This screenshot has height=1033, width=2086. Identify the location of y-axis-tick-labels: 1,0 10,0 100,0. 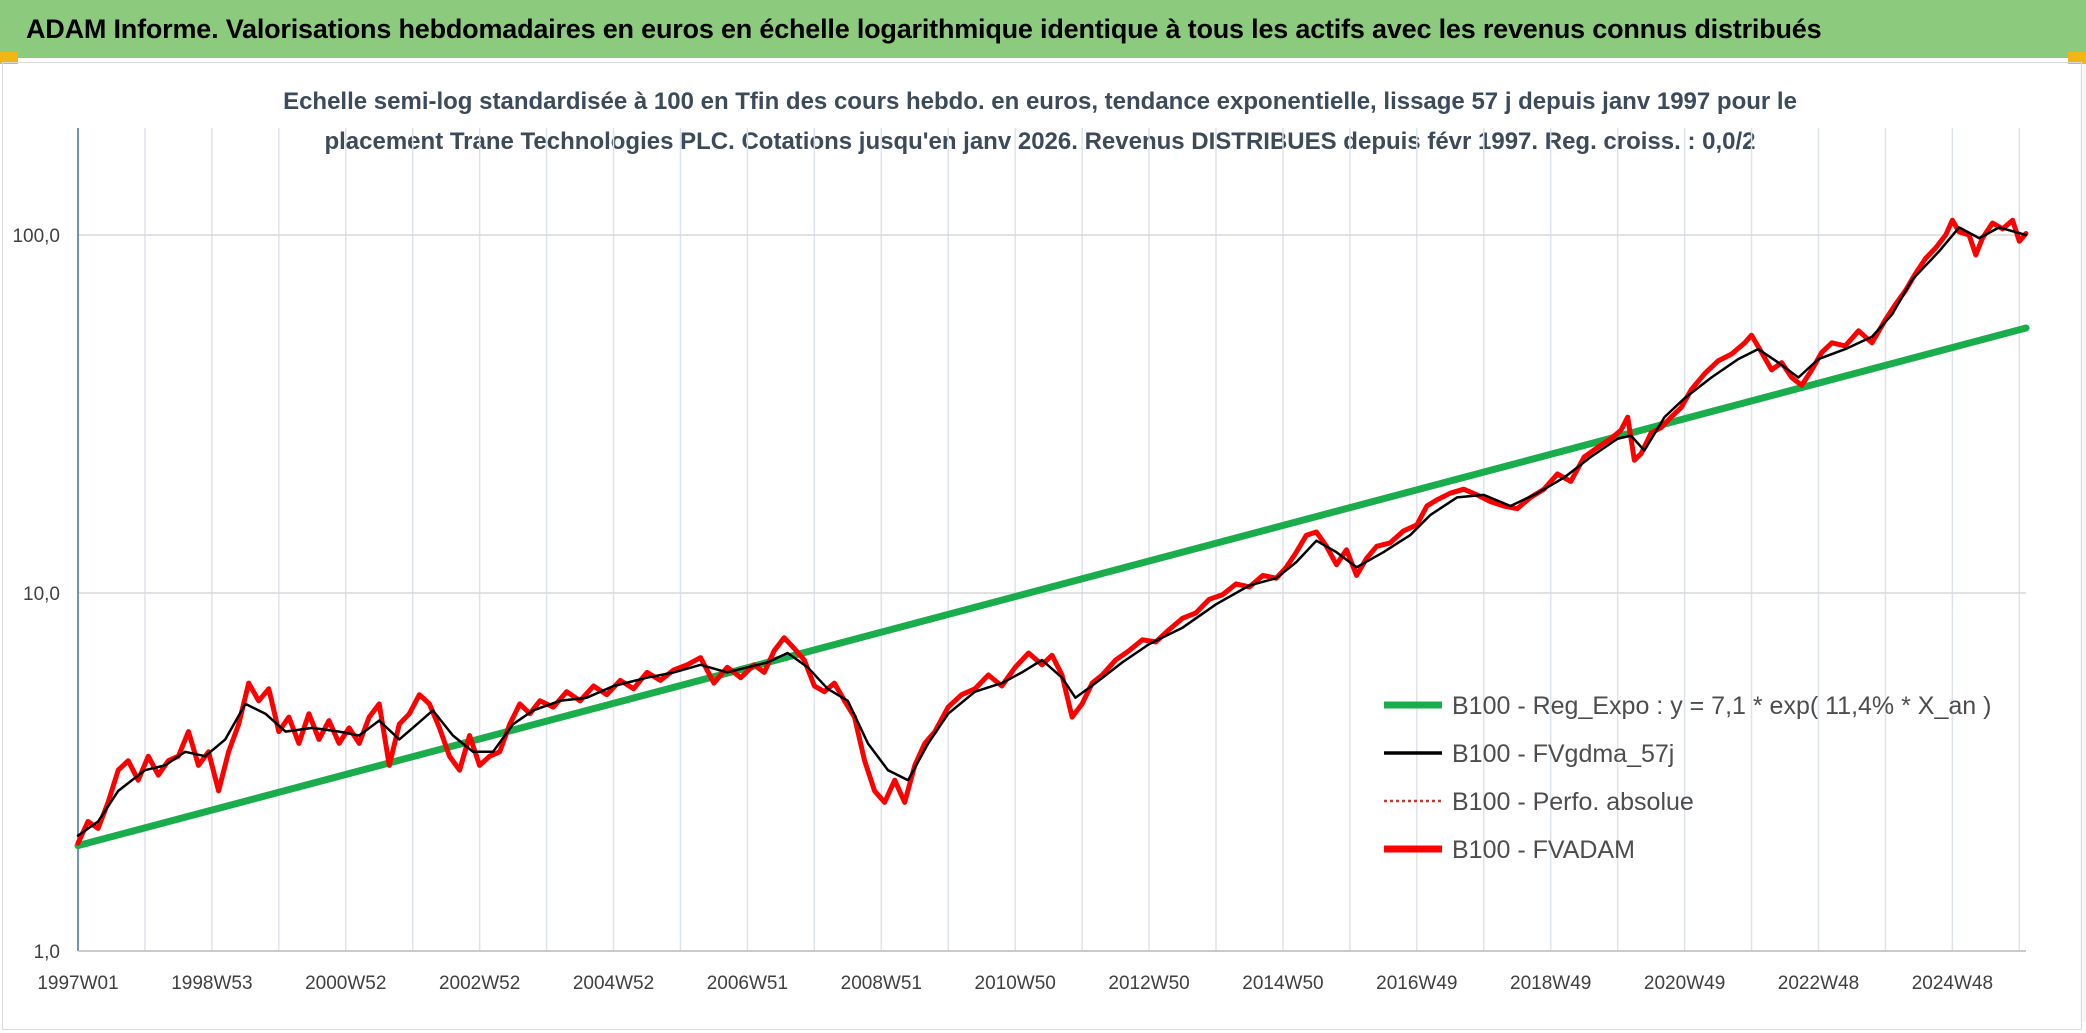
(36, 594).